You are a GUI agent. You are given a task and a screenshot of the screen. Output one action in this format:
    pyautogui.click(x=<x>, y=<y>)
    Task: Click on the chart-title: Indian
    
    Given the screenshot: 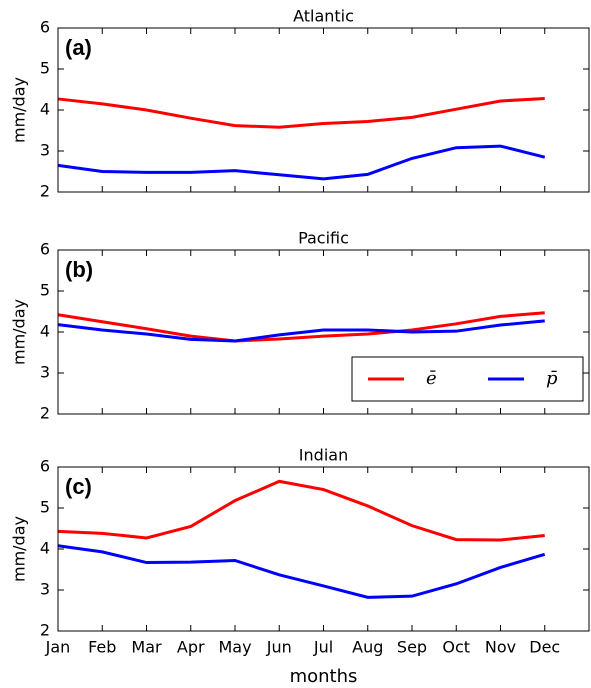 What is the action you would take?
    pyautogui.click(x=323, y=455)
    